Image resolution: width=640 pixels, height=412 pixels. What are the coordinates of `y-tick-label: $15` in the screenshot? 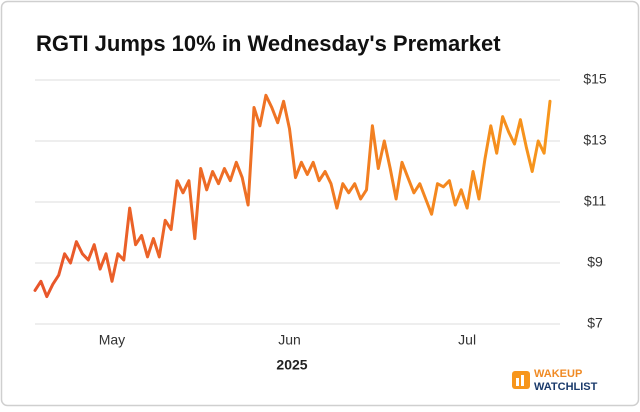 It's located at (595, 79).